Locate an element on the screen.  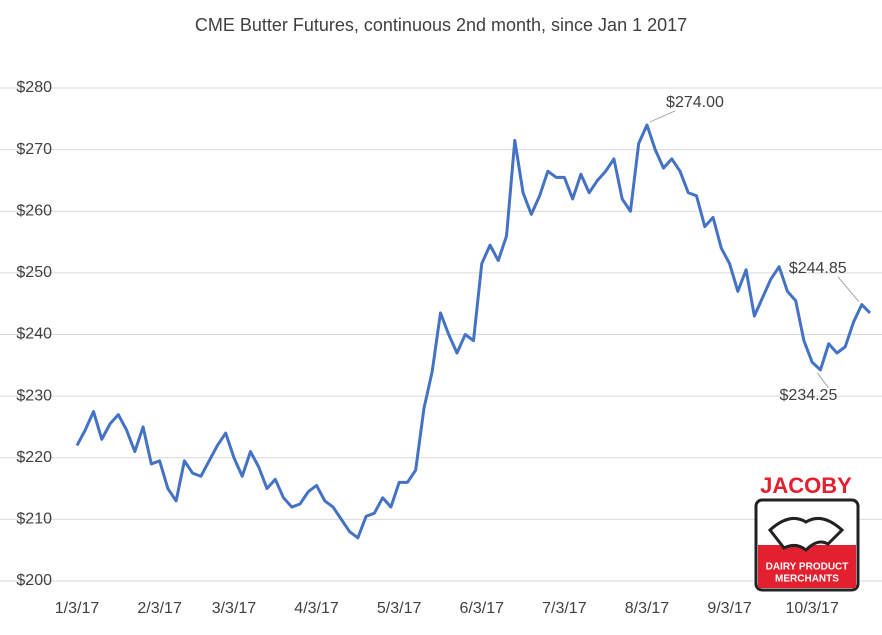
x-tick-label: 7/3/17 is located at coordinates (564, 608).